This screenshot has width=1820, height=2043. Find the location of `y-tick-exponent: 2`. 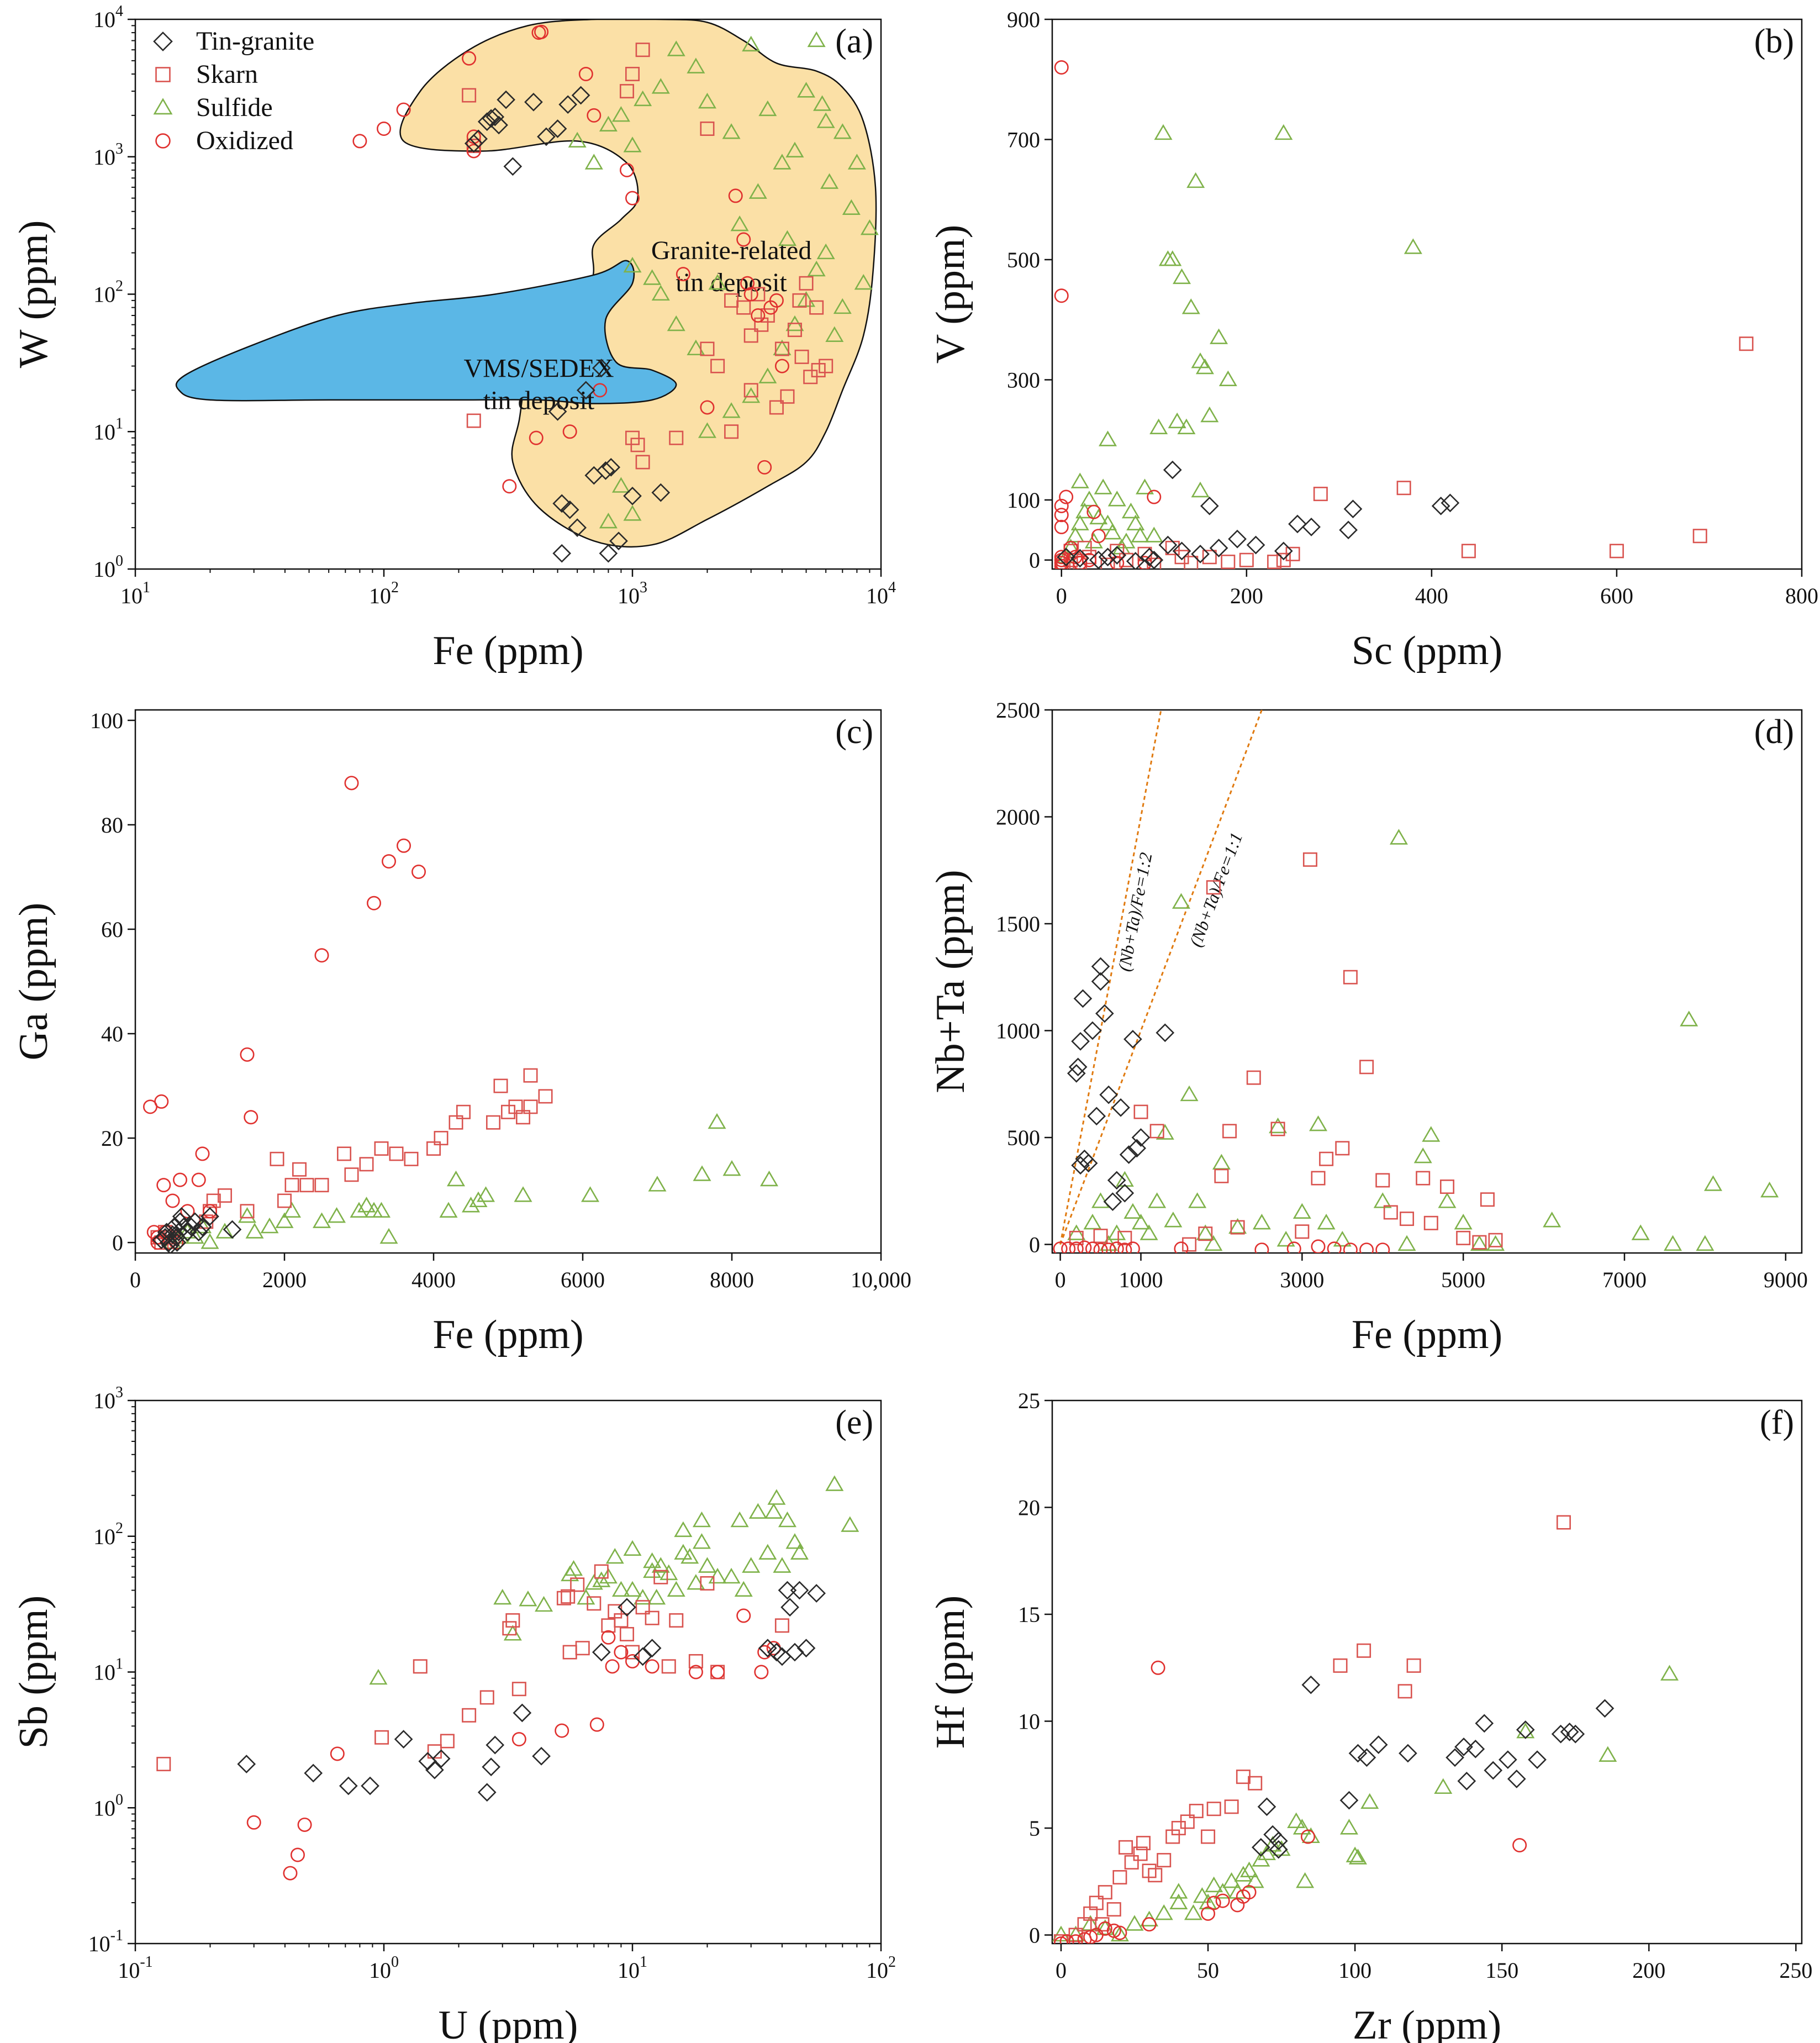

y-tick-exponent: 2 is located at coordinates (119, 1528).